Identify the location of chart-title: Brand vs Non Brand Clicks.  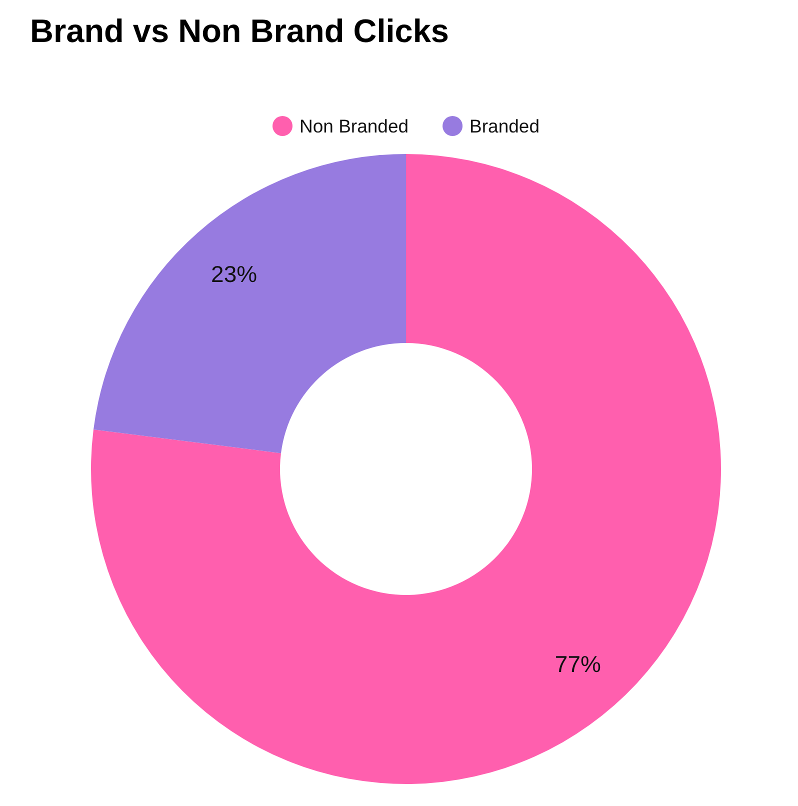
(239, 31).